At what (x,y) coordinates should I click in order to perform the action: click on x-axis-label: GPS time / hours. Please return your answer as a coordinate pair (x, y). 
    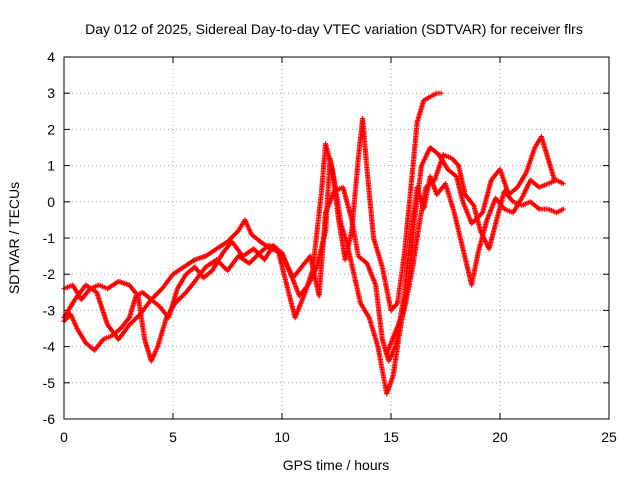
    Looking at the image, I should click on (336, 465).